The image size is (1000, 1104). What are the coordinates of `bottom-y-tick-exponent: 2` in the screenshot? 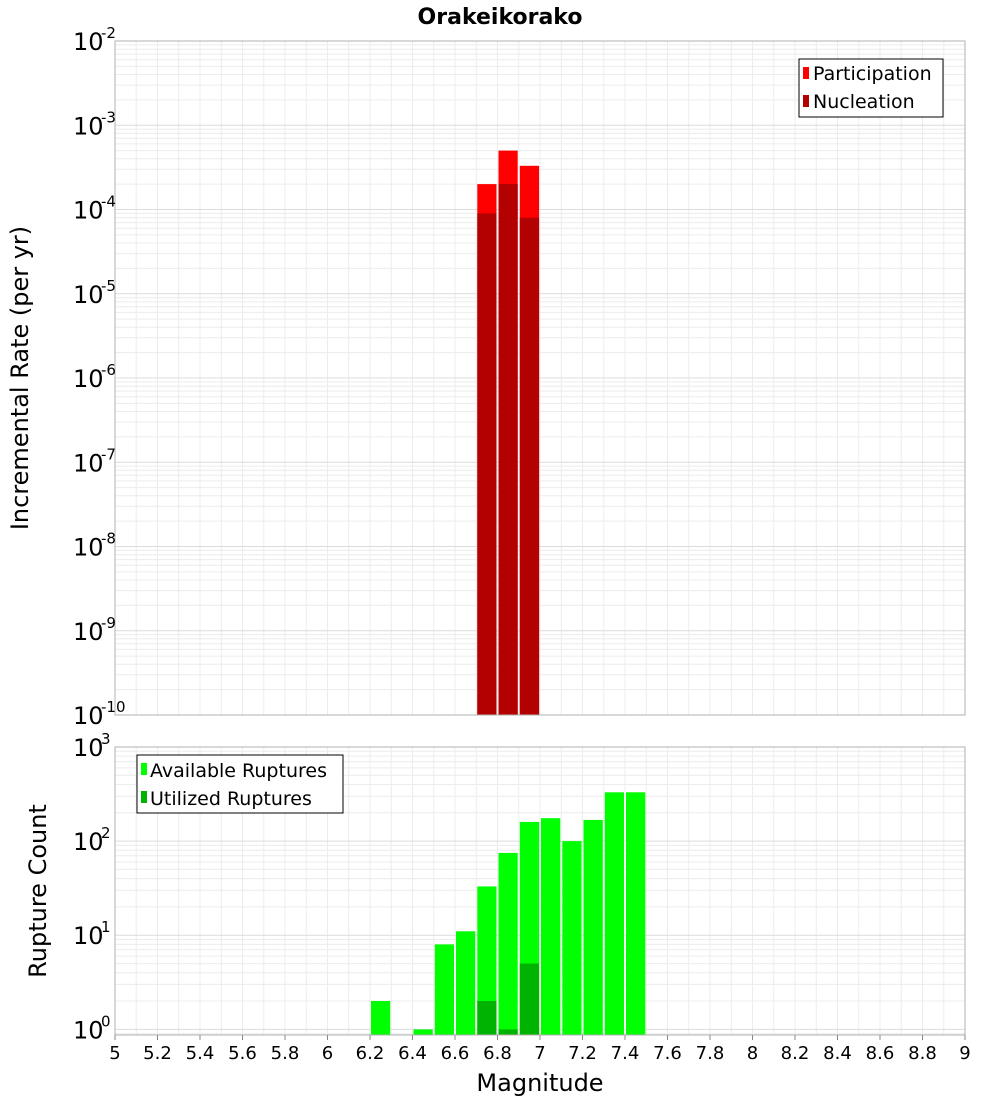 It's located at (106, 833).